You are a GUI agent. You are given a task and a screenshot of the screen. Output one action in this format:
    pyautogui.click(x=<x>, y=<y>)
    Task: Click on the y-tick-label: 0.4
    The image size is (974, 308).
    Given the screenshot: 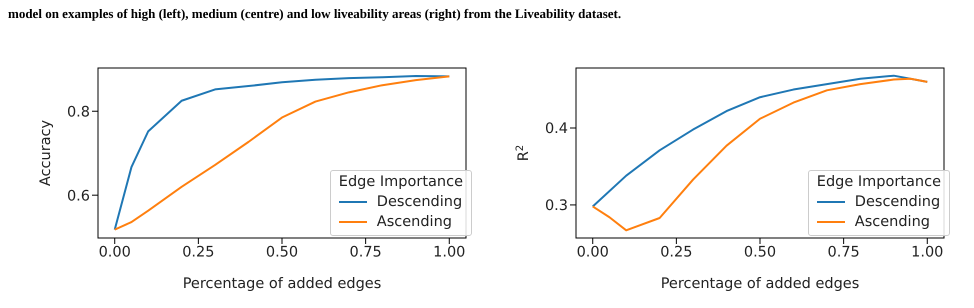 What is the action you would take?
    pyautogui.click(x=556, y=129)
    